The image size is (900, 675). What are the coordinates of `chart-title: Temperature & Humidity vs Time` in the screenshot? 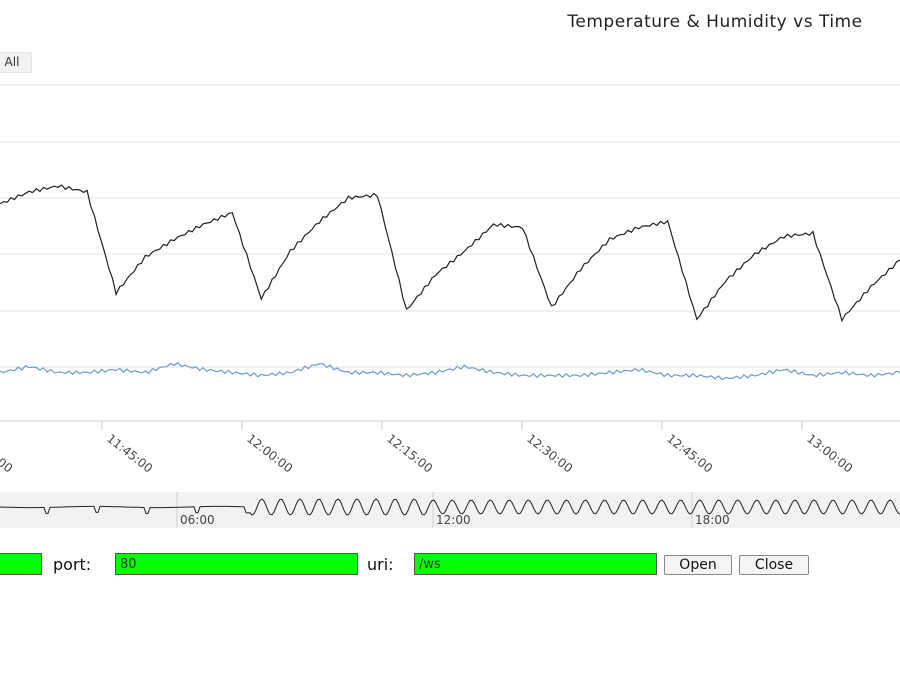 It's located at (714, 22).